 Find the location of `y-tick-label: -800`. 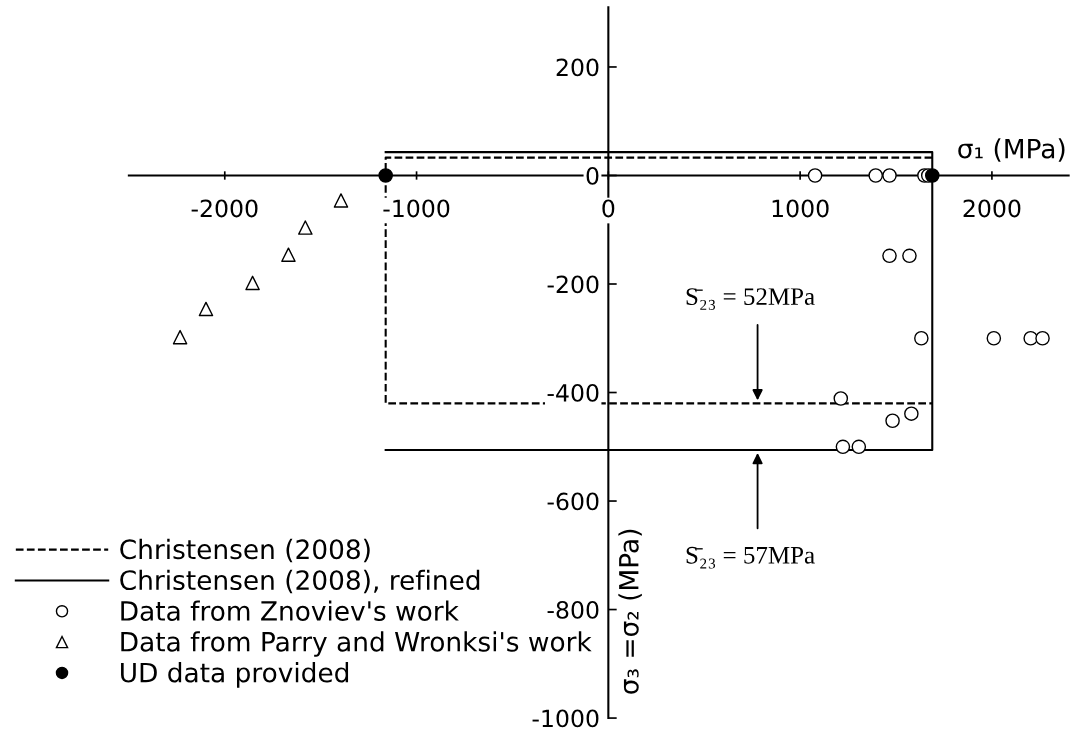

y-tick-label: -800 is located at coordinates (573, 610).